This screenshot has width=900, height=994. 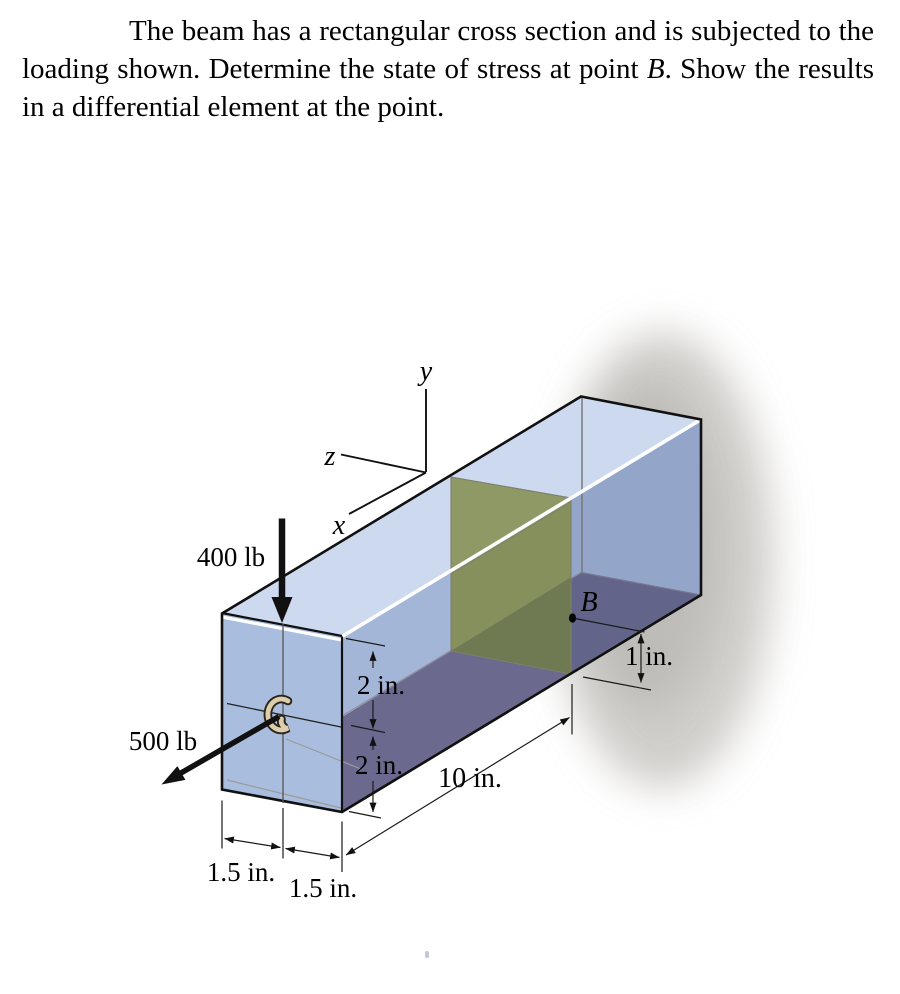 What do you see at coordinates (282, 628) in the screenshot?
I see `end-top-edge-highlight` at bounding box center [282, 628].